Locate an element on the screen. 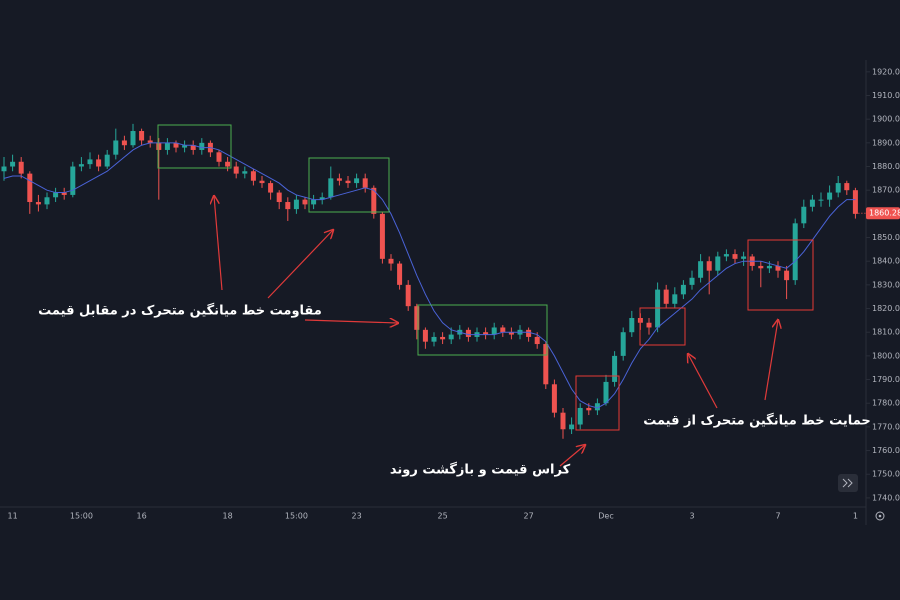  x-tick-label: 23 is located at coordinates (357, 516).